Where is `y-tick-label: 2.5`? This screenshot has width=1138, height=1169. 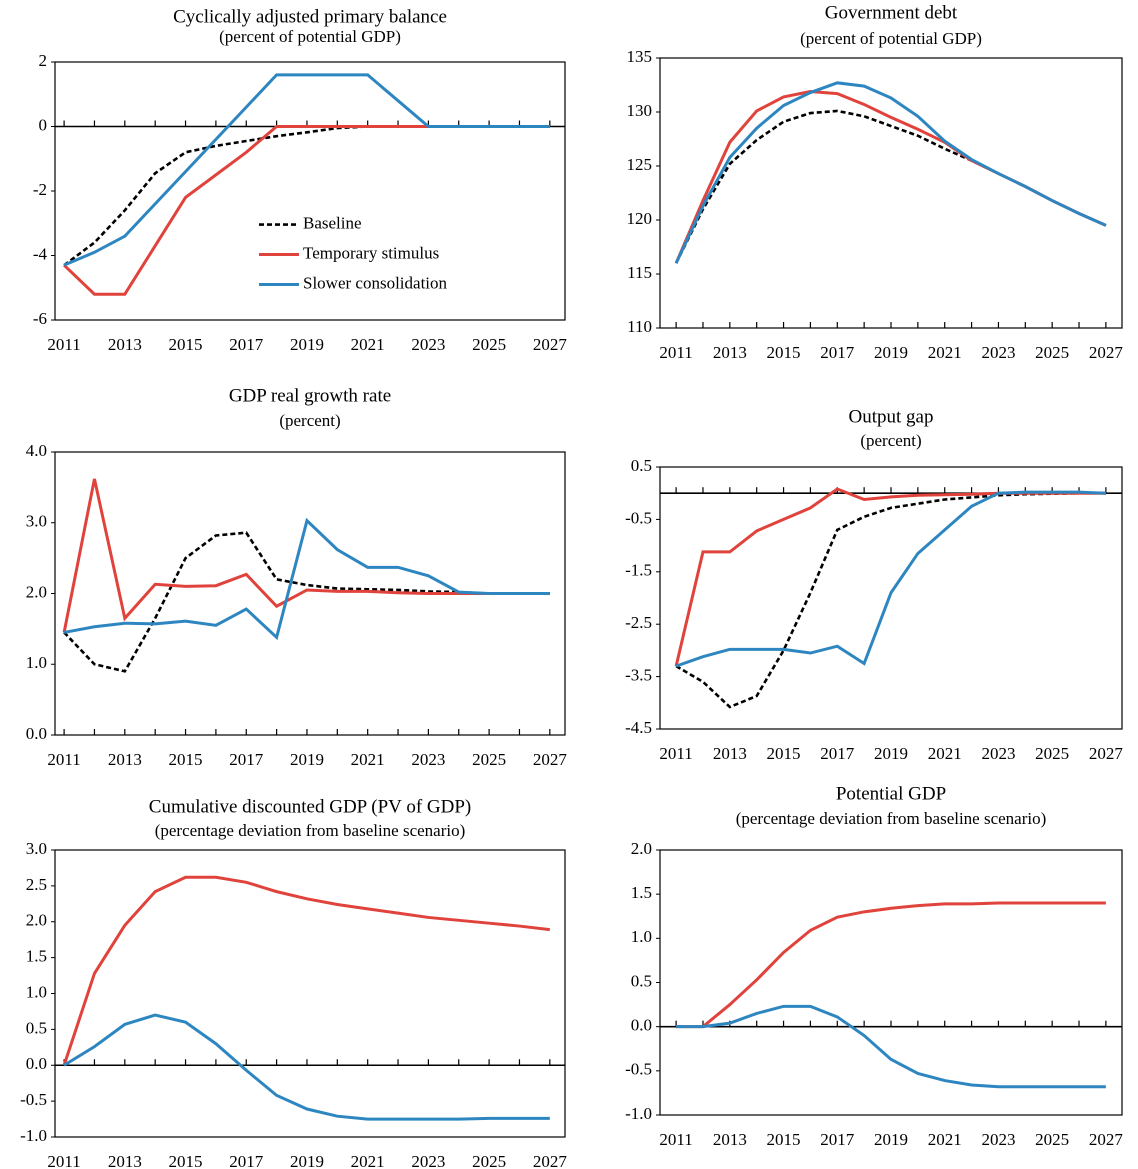
y-tick-label: 2.5 is located at coordinates (36, 884).